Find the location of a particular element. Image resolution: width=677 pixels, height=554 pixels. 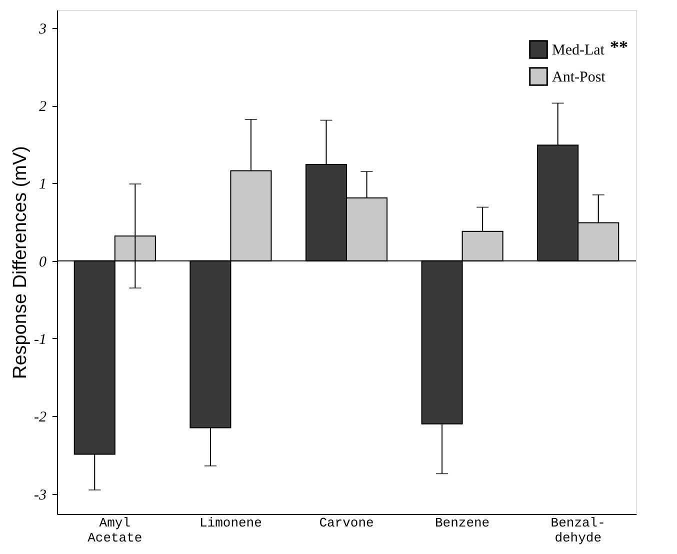

y-tick-label: -2 is located at coordinates (40, 418).